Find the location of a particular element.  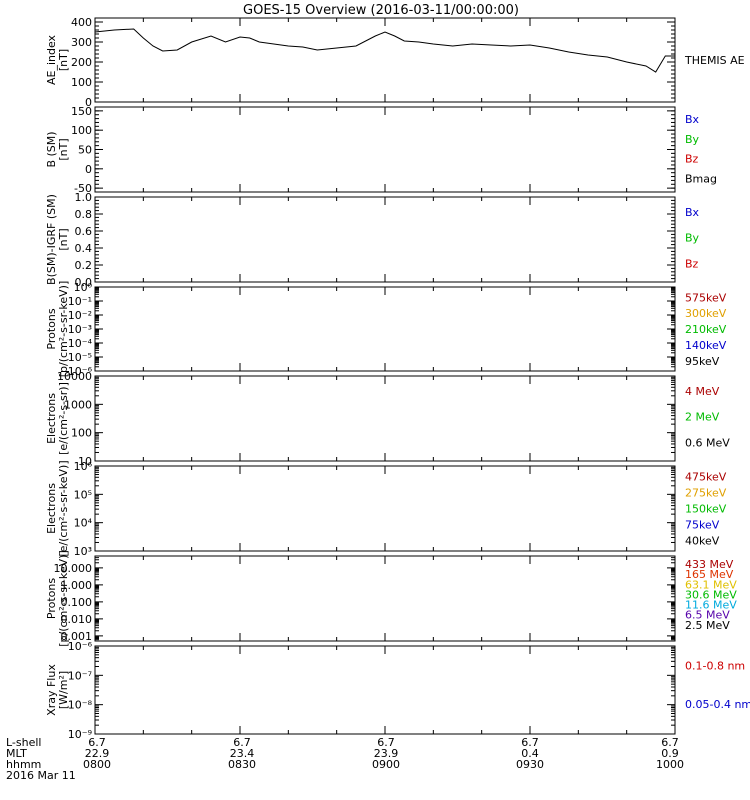

time-axis-value: 23.9 is located at coordinates (386, 753).